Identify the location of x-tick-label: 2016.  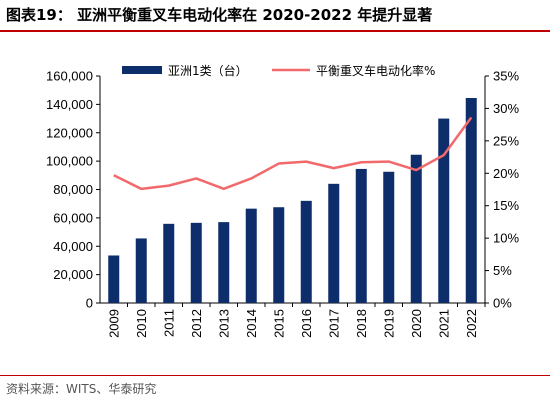
(306, 323).